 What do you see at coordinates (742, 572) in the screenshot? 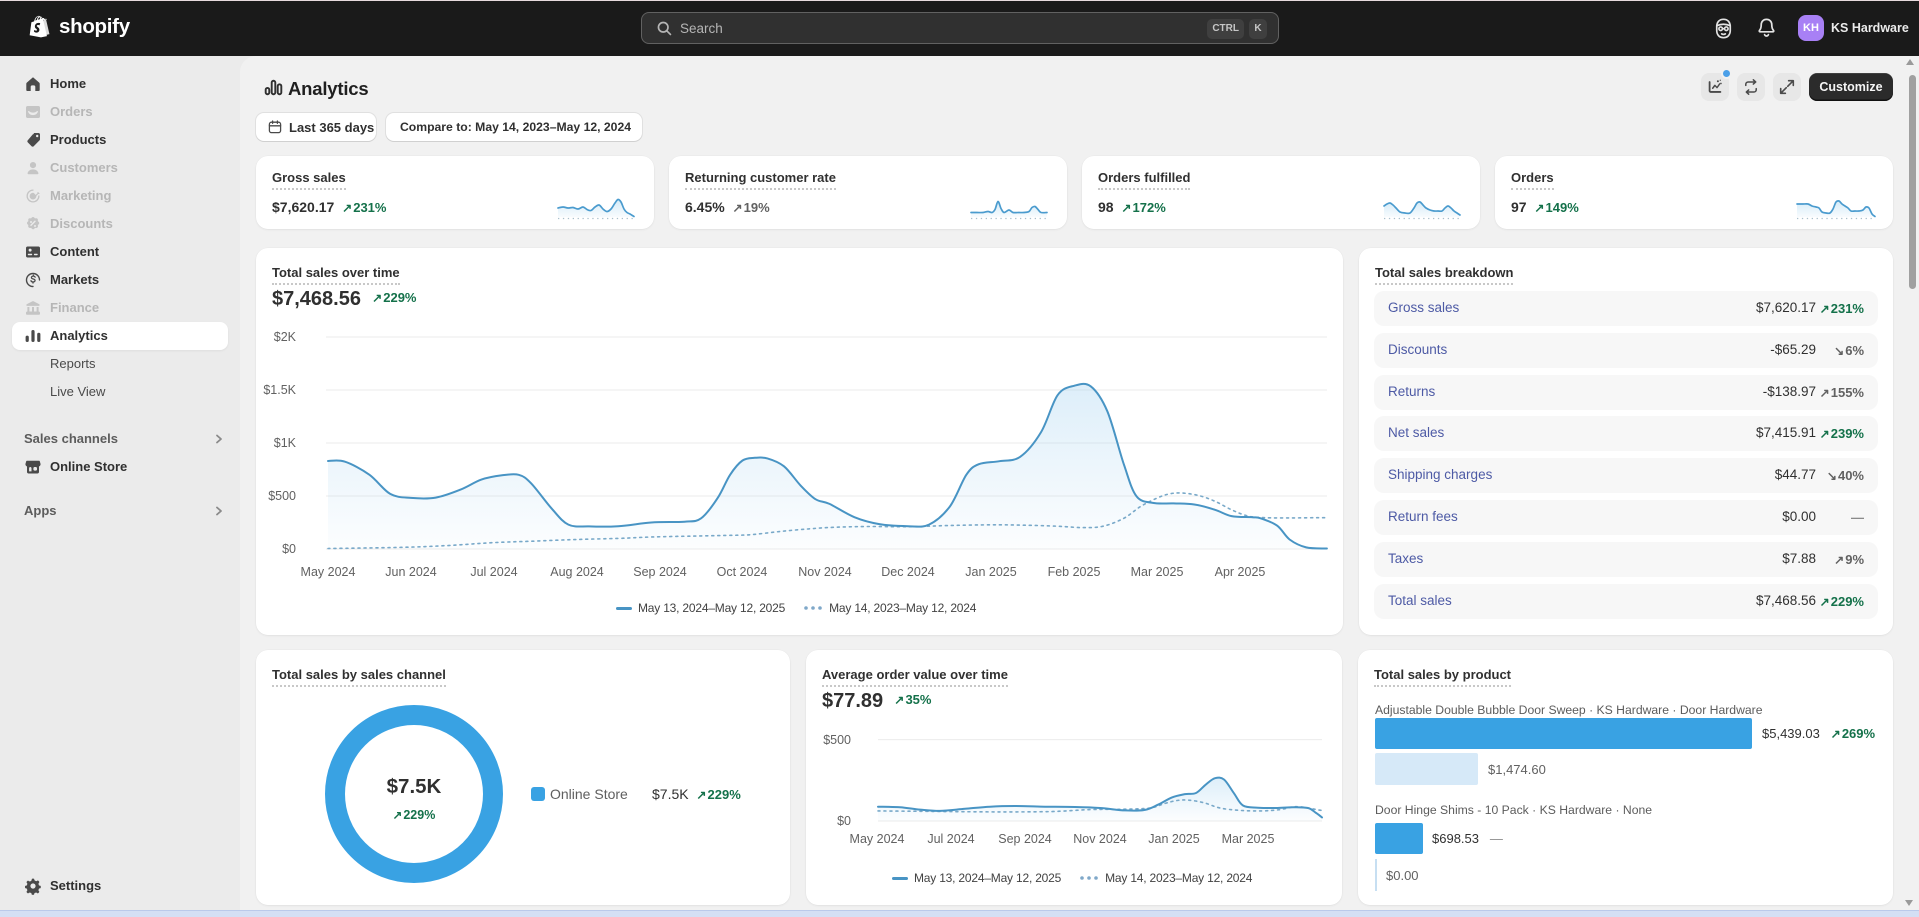
I see `svg-text: Oct 2024` at bounding box center [742, 572].